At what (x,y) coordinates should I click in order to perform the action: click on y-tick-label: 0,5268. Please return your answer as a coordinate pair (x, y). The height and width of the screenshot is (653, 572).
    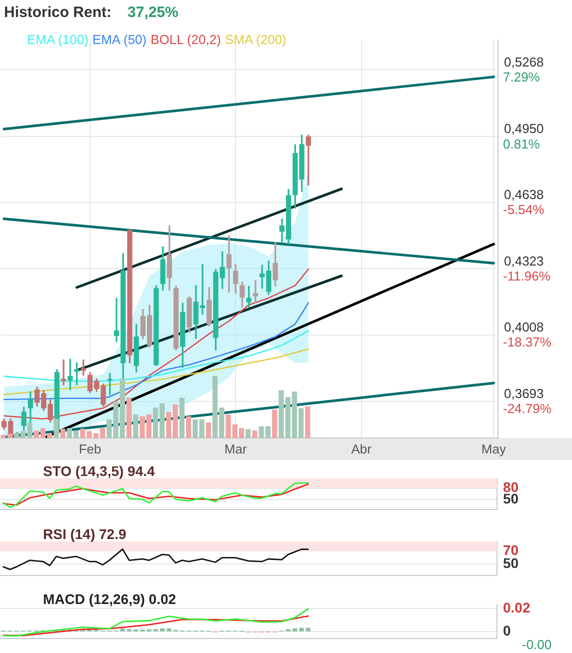
    Looking at the image, I should click on (524, 62).